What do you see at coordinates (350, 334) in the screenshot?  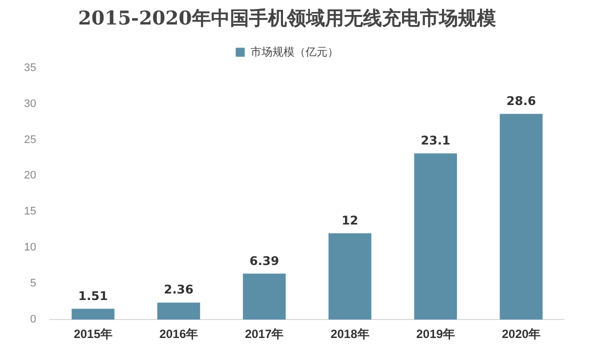 I see `x-tick-label: 2018年` at bounding box center [350, 334].